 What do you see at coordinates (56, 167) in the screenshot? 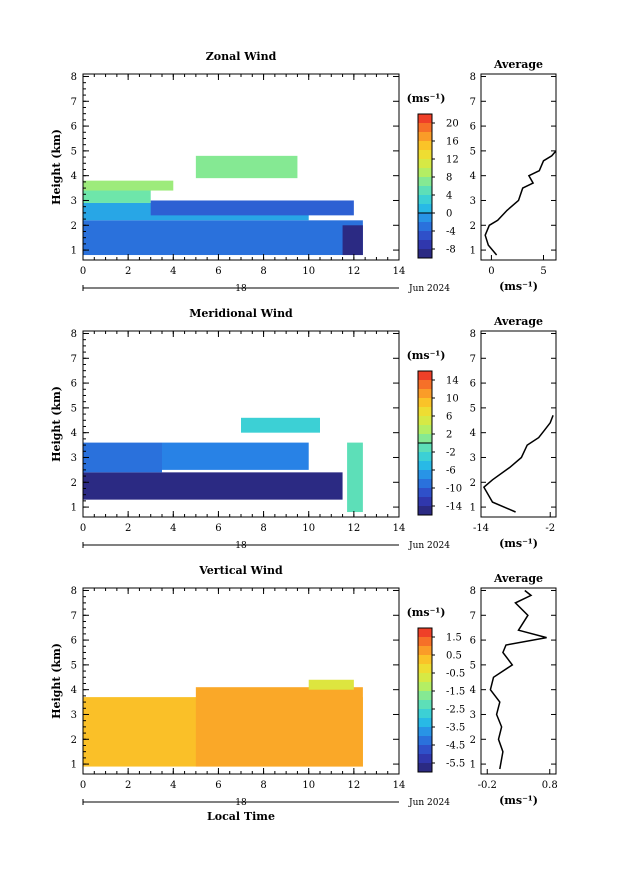
I see `y-axis-label: Height (km)` at bounding box center [56, 167].